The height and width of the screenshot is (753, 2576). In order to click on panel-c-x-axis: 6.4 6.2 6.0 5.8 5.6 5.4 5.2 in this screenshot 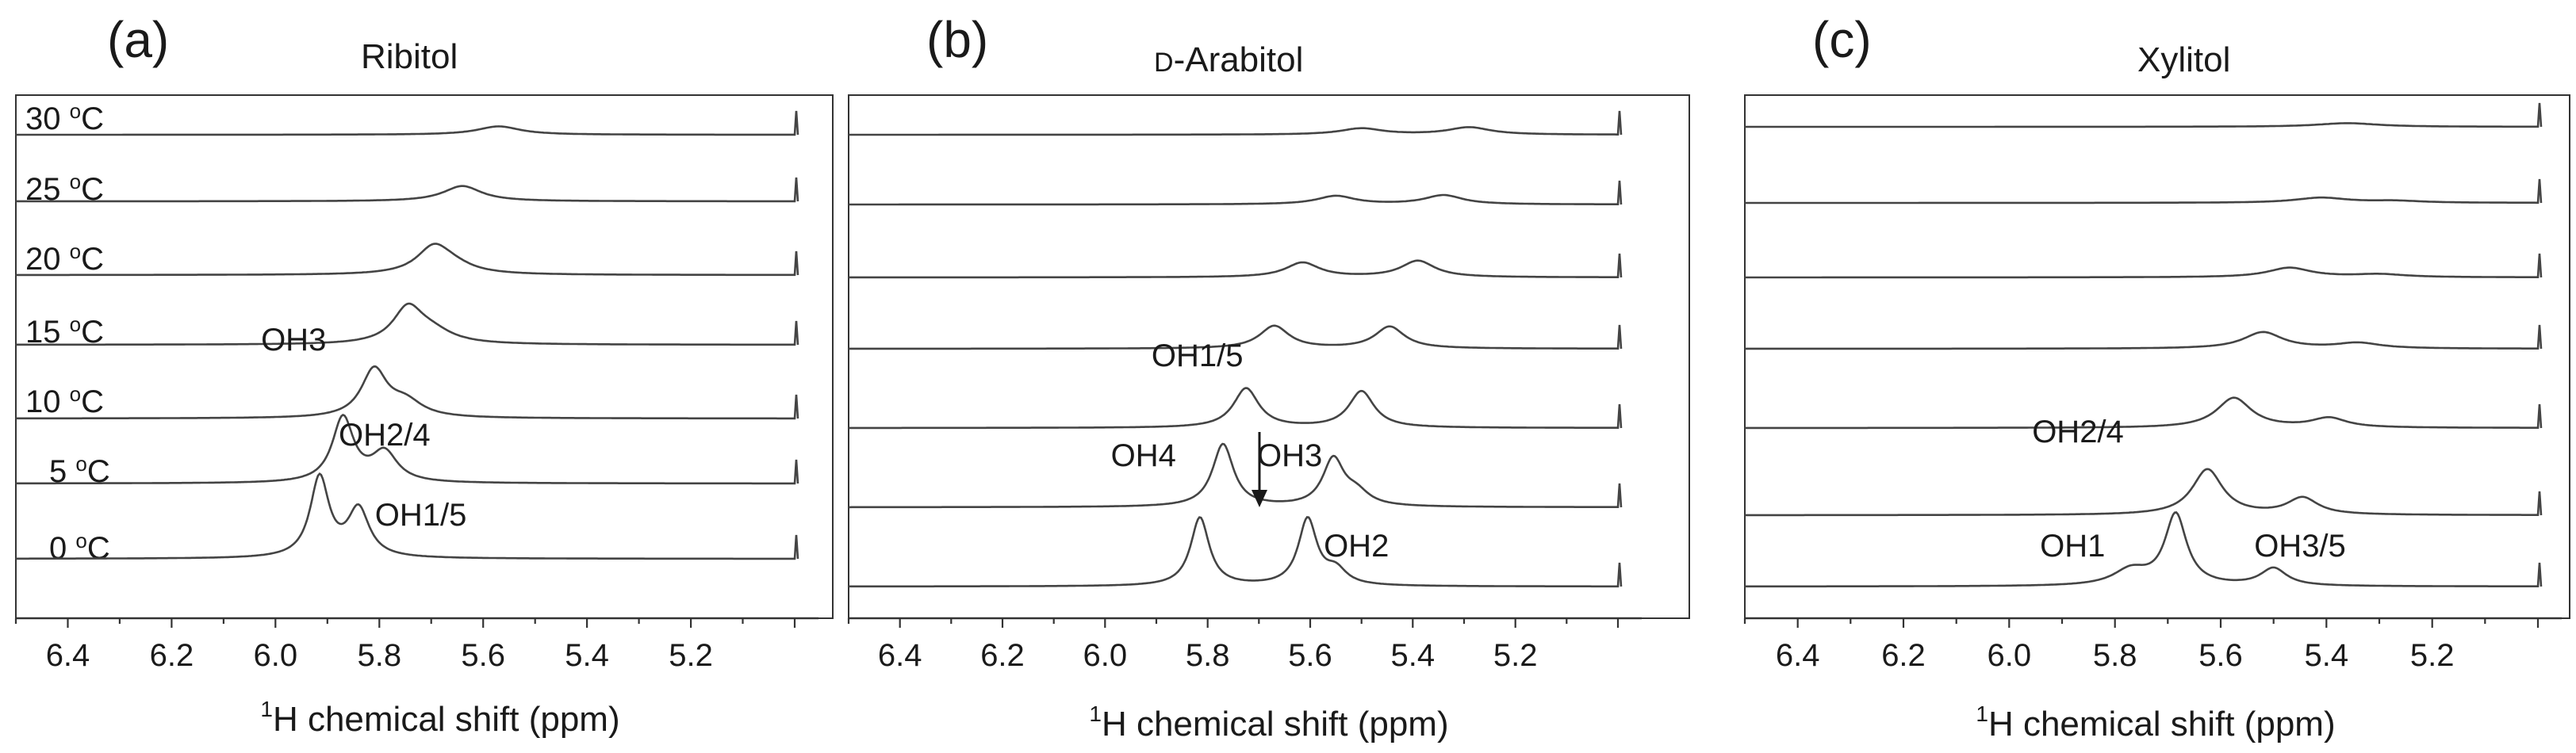, I will do `click(2153, 645)`.